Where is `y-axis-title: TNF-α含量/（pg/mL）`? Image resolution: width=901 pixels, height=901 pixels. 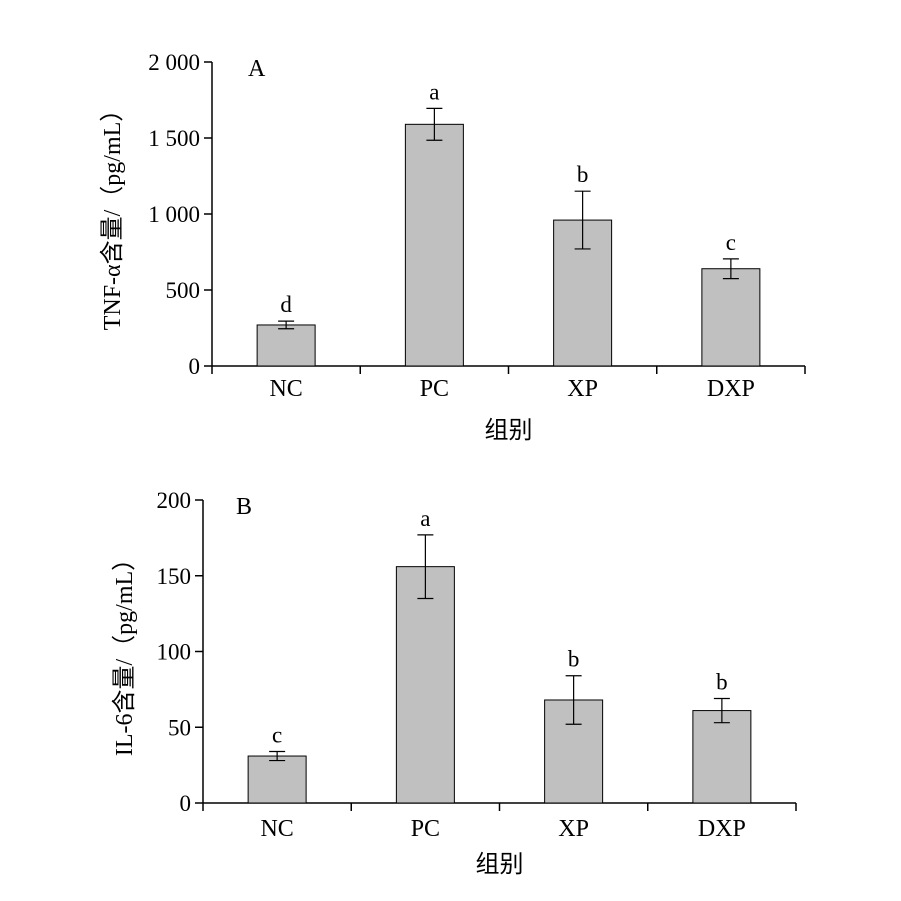 y-axis-title: TNF-α含量/（pg/mL） is located at coordinates (112, 214).